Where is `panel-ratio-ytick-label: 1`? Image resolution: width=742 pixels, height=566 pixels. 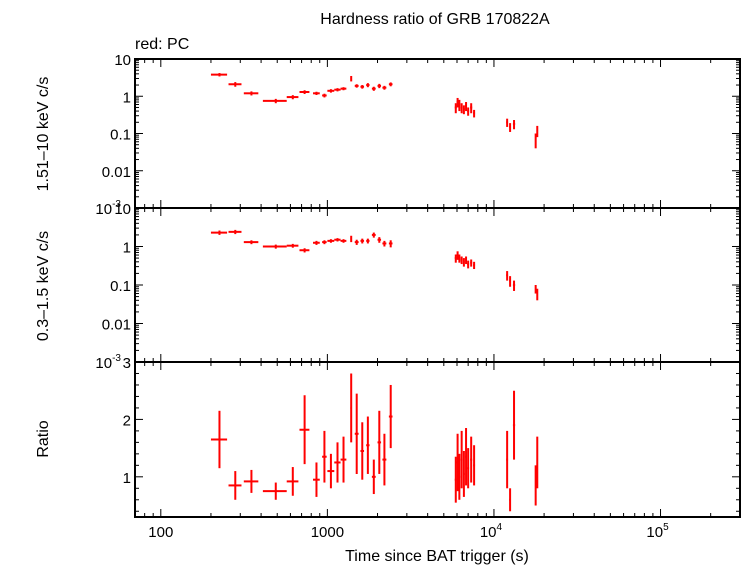
panel-ratio-ytick-label: 1 is located at coordinates (127, 478).